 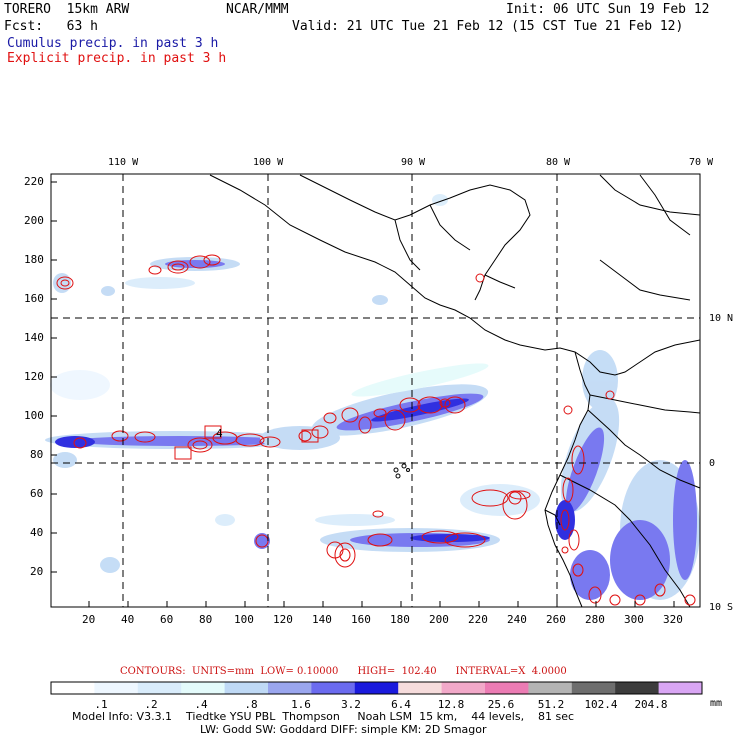 What do you see at coordinates (34, 181) in the screenshot?
I see `y-tick-label: 220` at bounding box center [34, 181].